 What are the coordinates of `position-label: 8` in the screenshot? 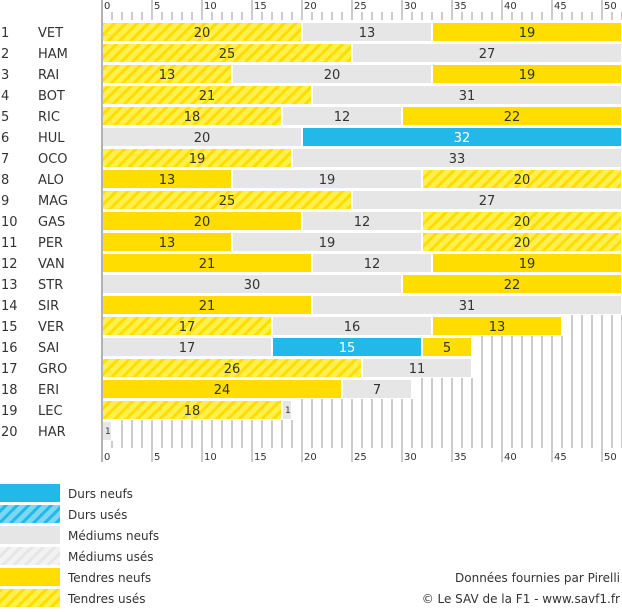 It's located at (5, 180).